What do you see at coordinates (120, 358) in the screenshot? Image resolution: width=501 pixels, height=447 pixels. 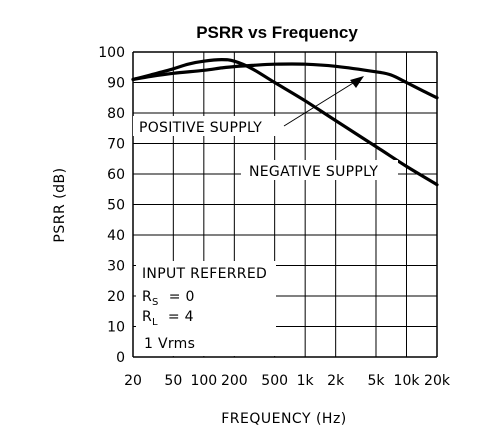 I see `y-tick-label: 0` at bounding box center [120, 358].